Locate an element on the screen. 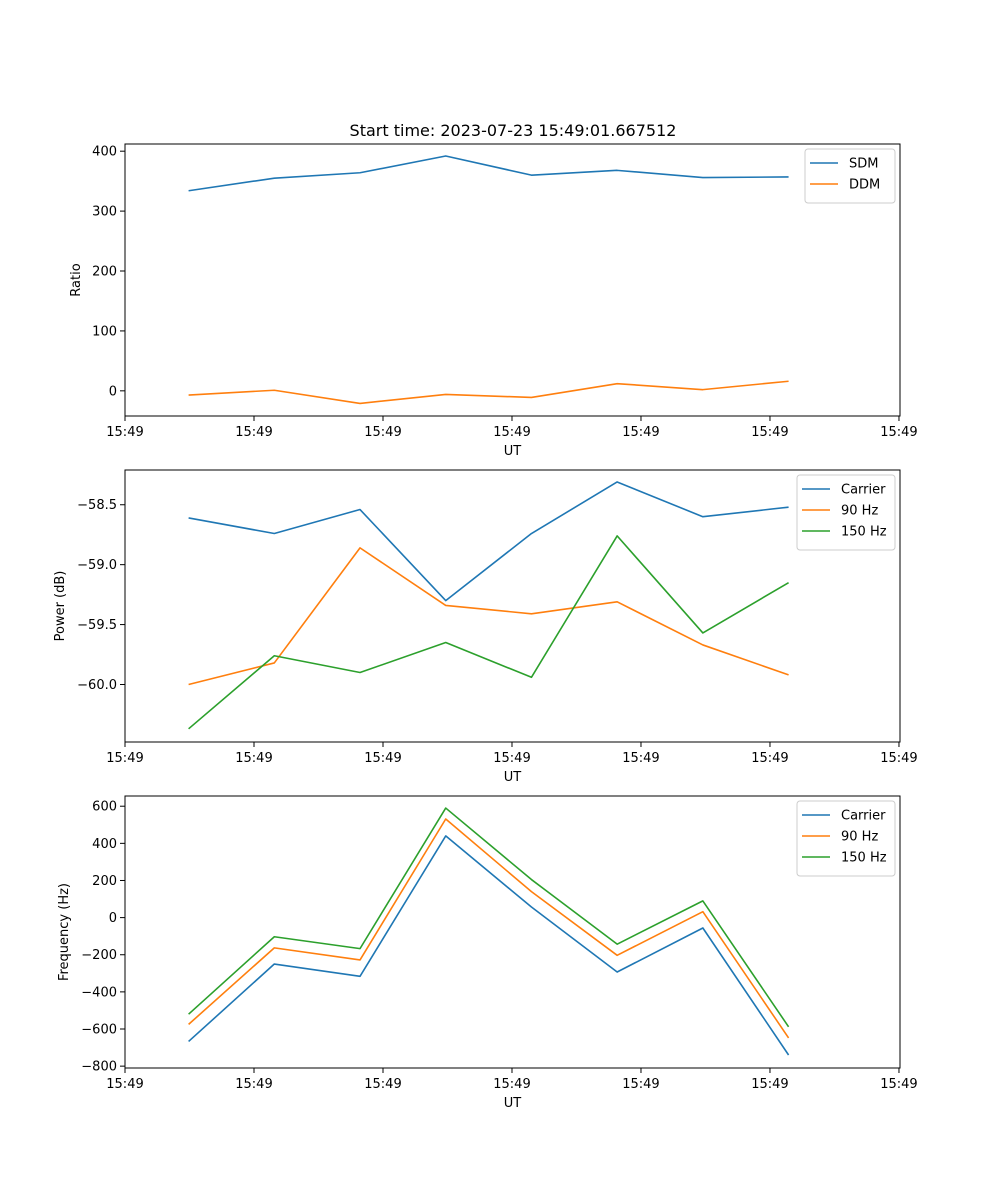 The height and width of the screenshot is (1200, 1000). y-tick-label: 300 is located at coordinates (104, 212).